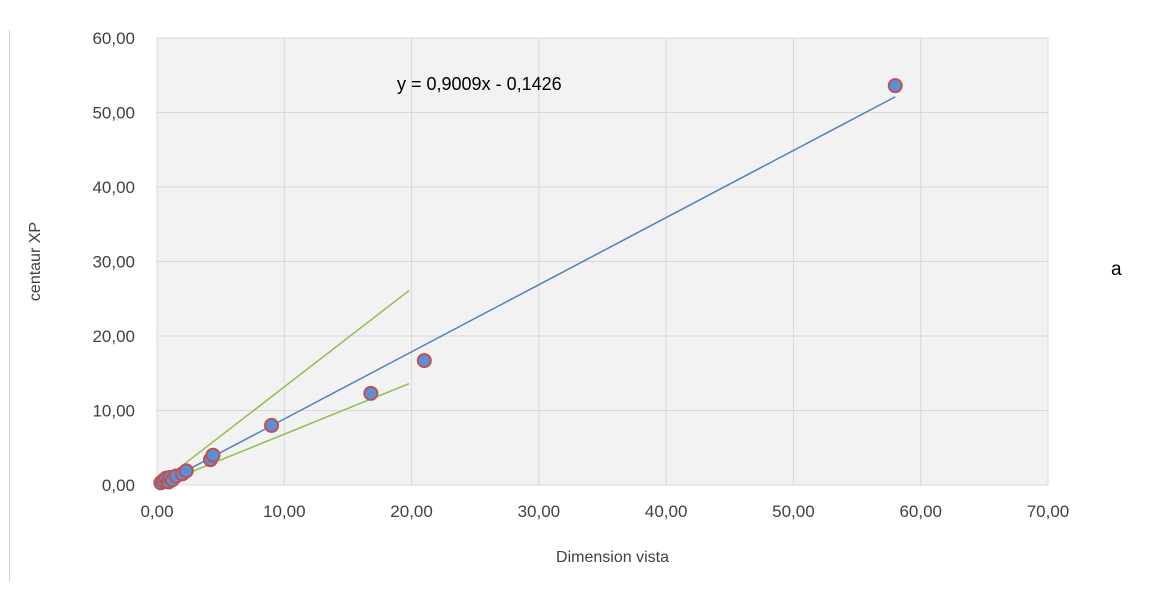  I want to click on x-tick-label: 20,00, so click(411, 511).